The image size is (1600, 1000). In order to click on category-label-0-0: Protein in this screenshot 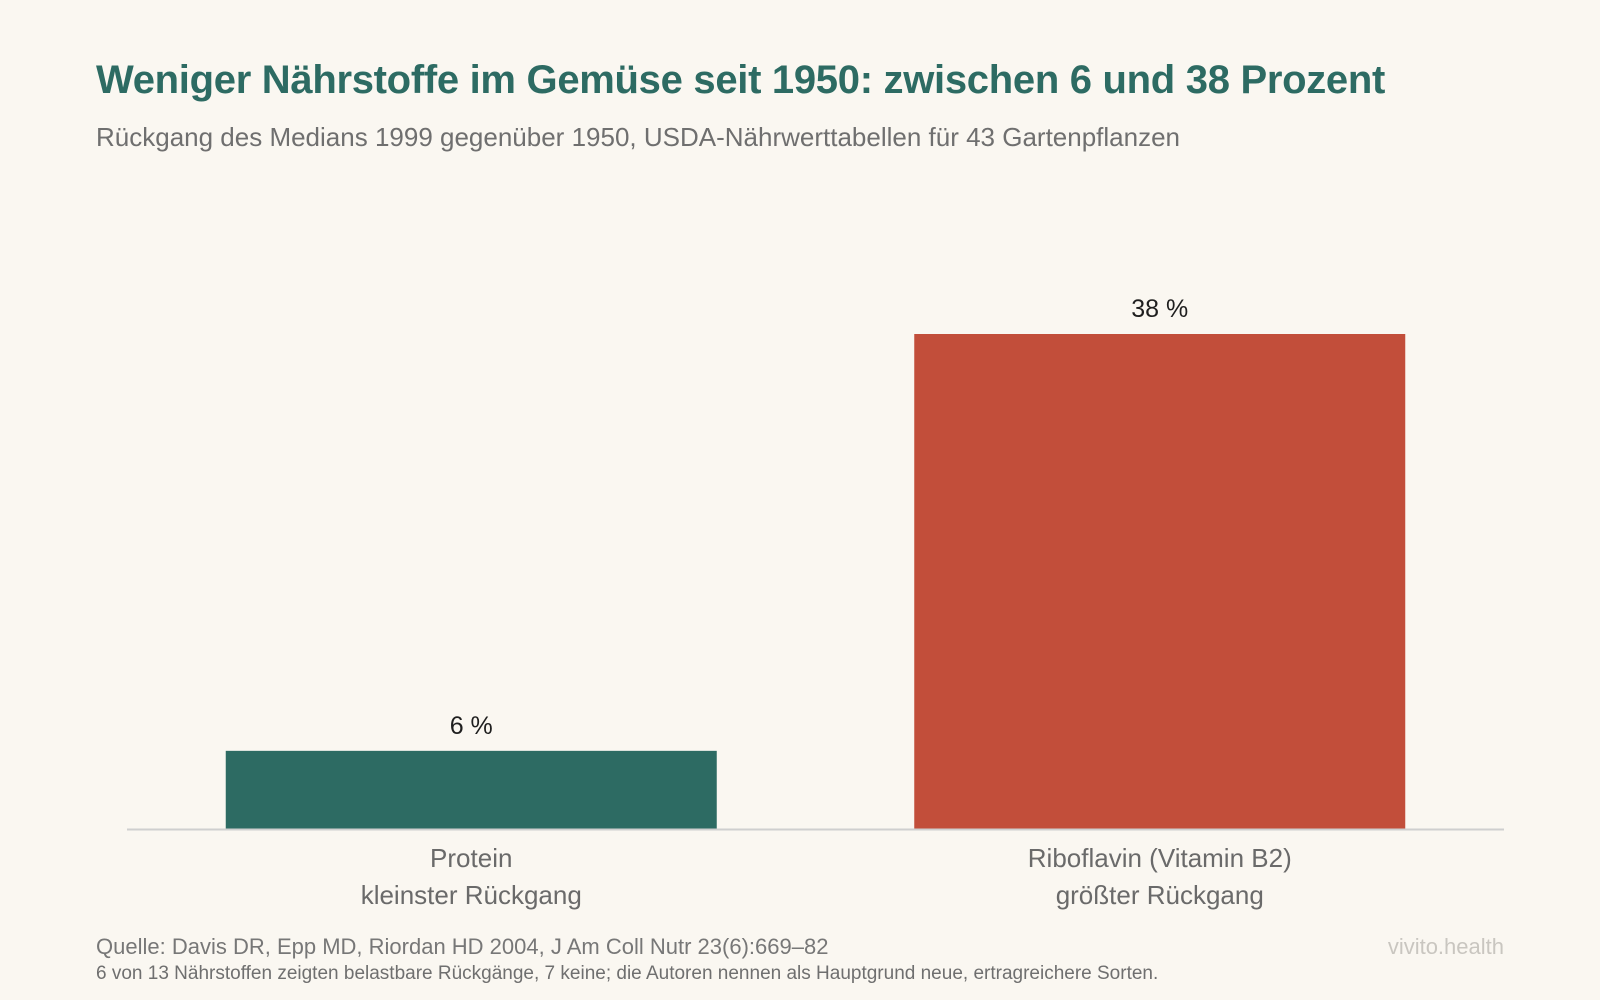, I will do `click(471, 858)`.